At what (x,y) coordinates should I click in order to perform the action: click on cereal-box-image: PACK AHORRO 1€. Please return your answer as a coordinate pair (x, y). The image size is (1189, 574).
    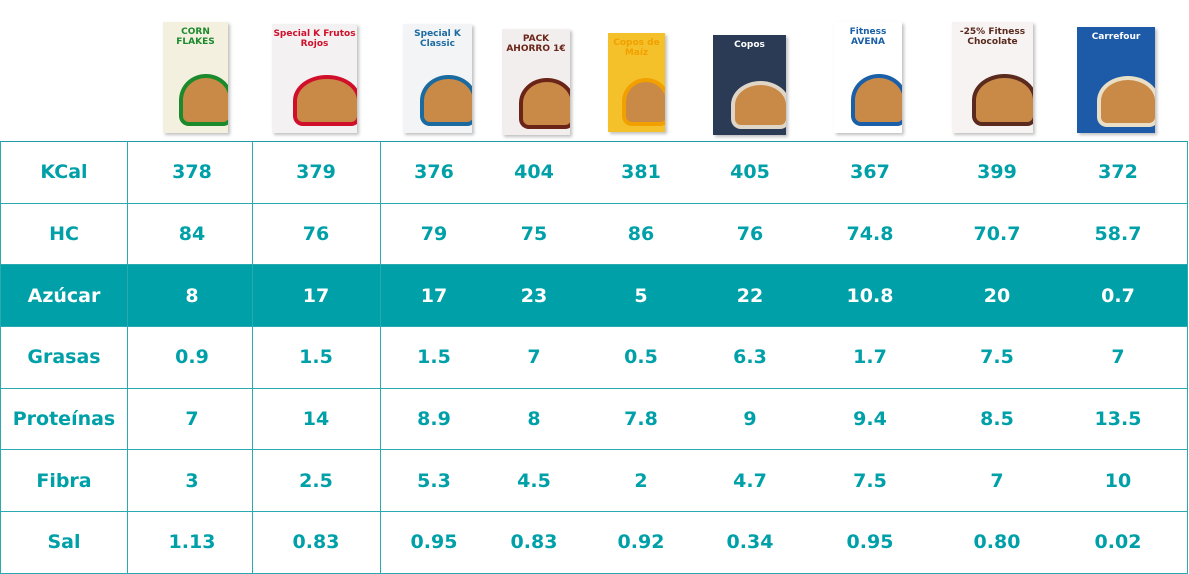
    Looking at the image, I should click on (536, 82).